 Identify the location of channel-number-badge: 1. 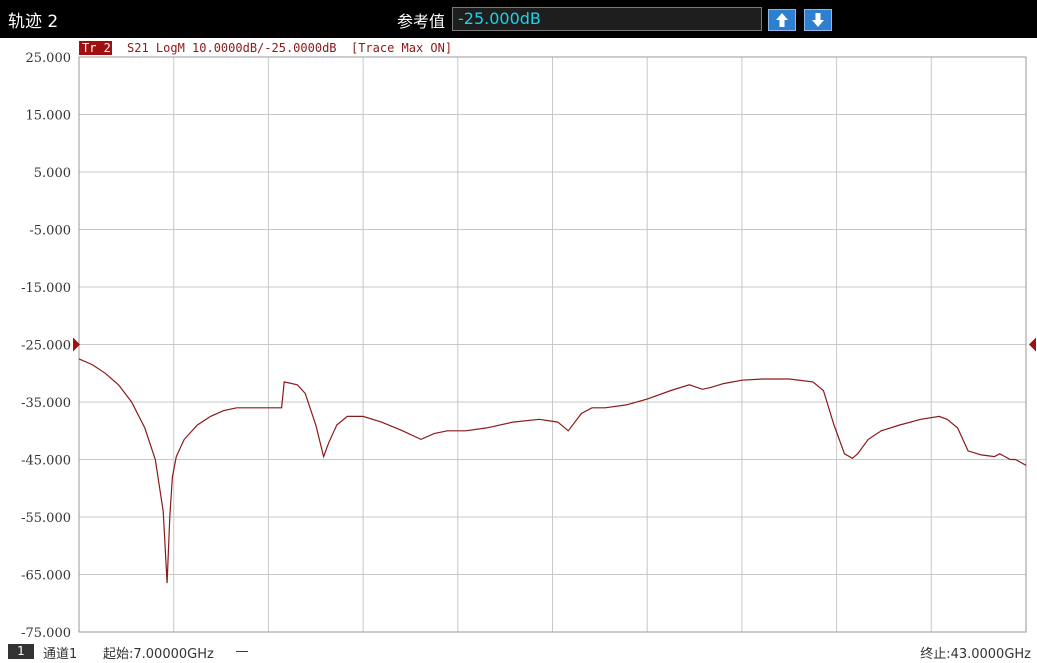
(21, 651).